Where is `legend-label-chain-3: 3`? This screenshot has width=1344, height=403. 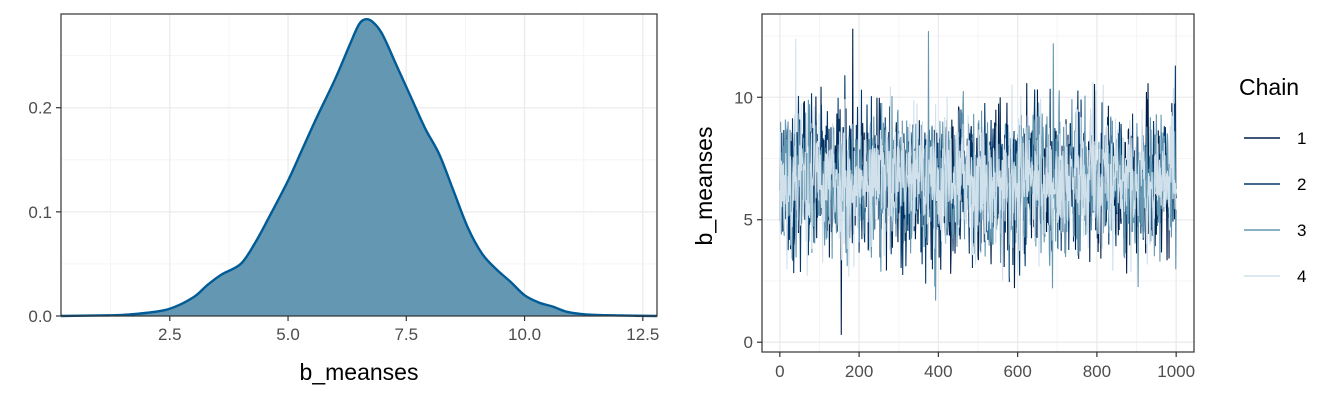 legend-label-chain-3: 3 is located at coordinates (1301, 230).